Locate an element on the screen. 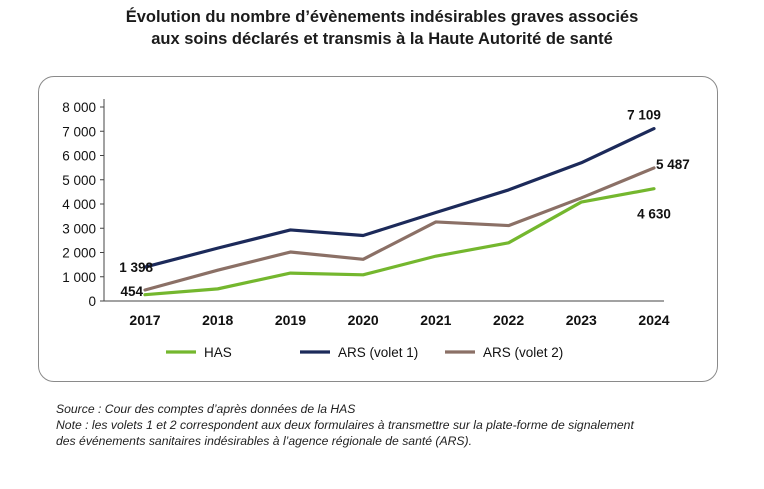  data-label: 1 398 is located at coordinates (136, 267).